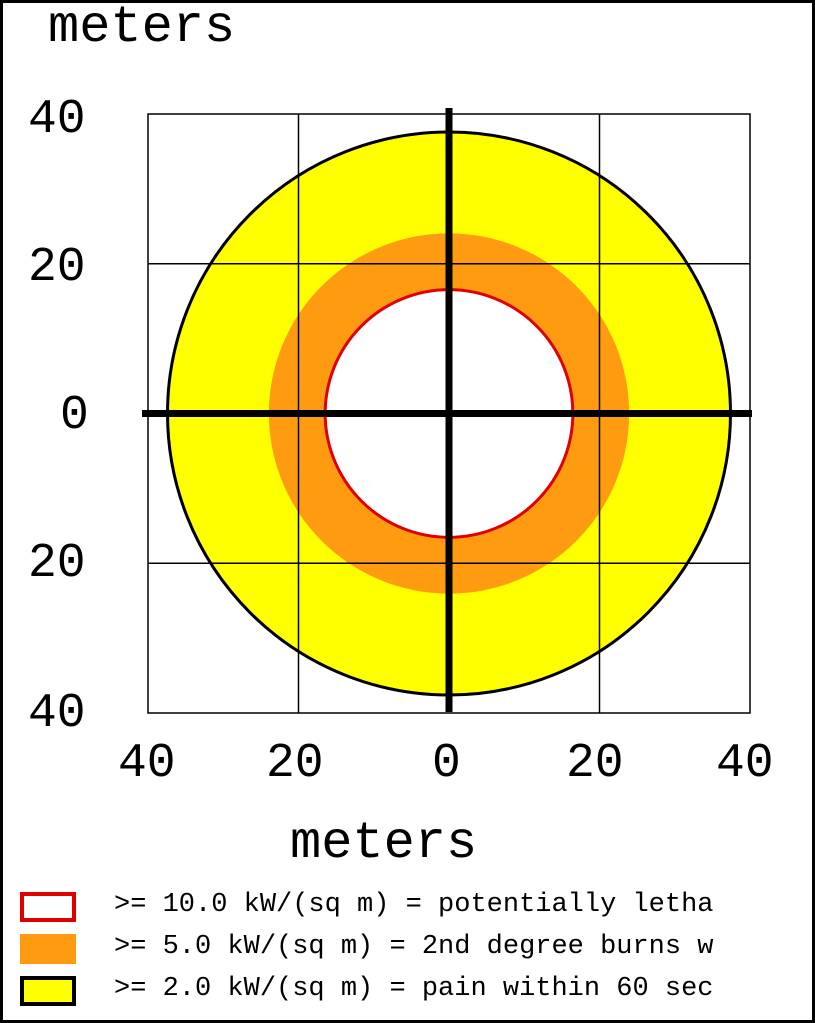  Describe the element at coordinates (48, 949) in the screenshot. I see `legend-swatch-orange` at that location.